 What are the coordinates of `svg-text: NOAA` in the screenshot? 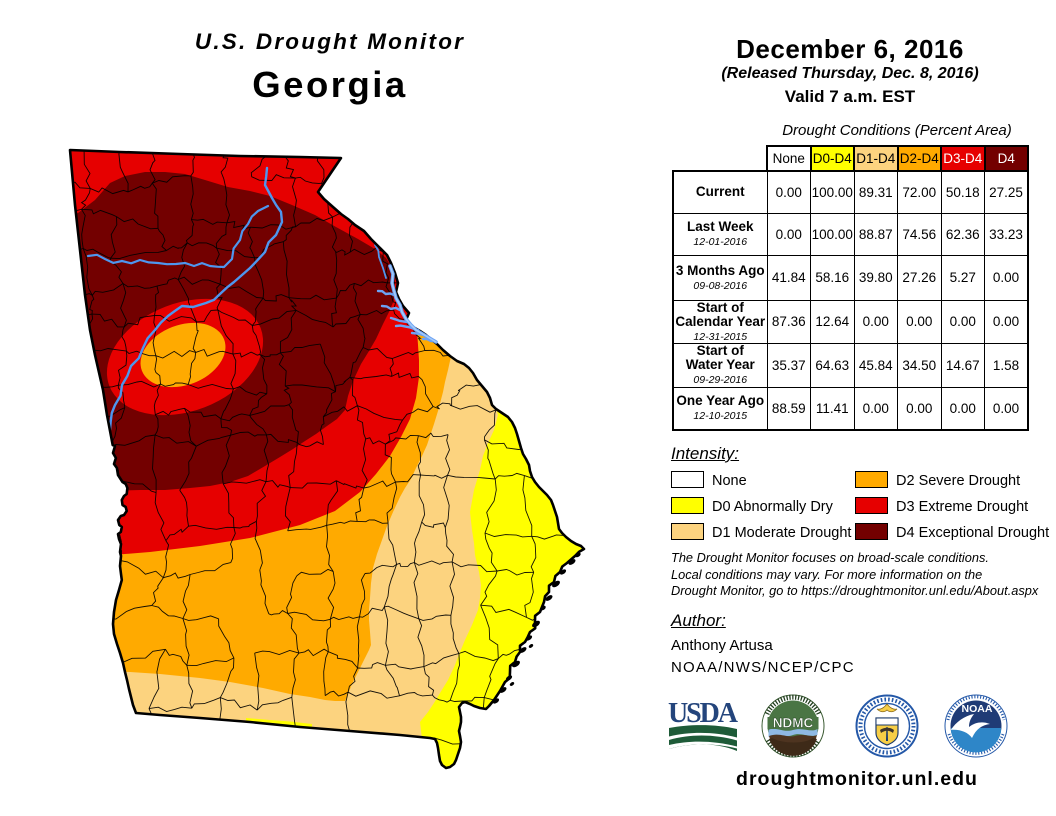 It's located at (977, 709).